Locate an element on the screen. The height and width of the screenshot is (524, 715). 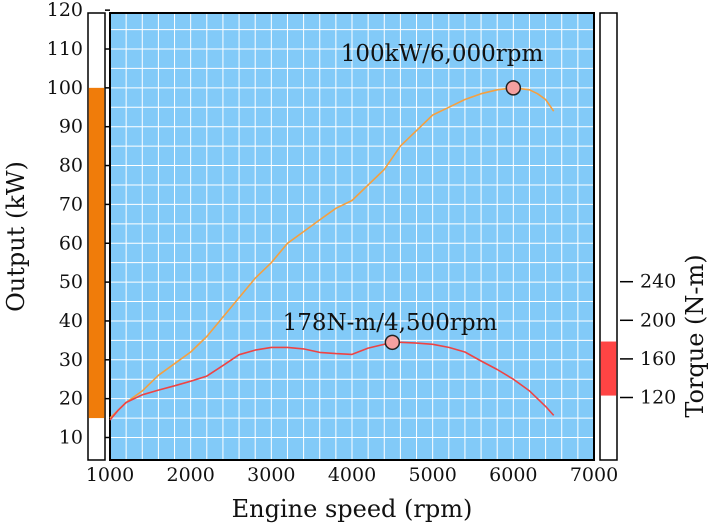
y-left-tick-label: 30 is located at coordinates (71, 360).